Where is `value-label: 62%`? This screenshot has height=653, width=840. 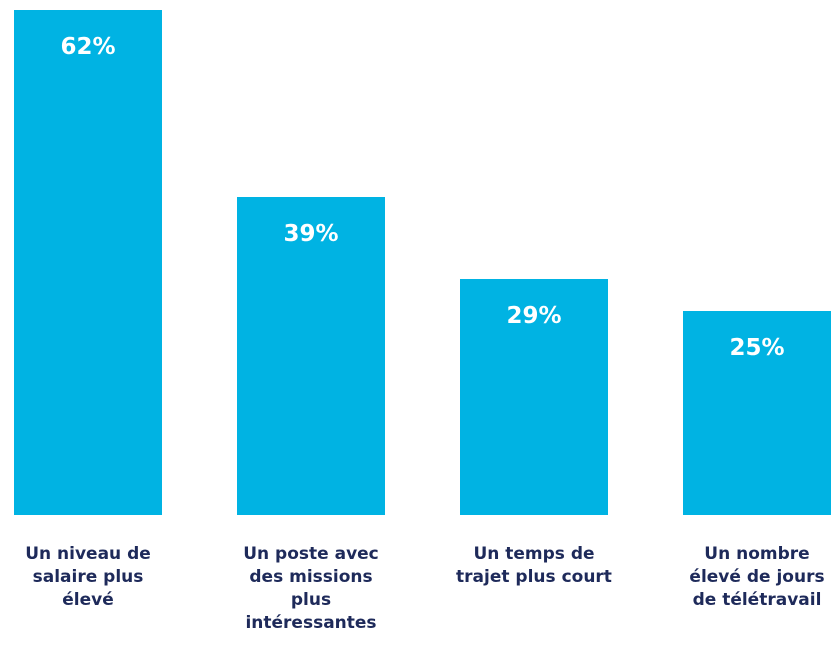
value-label: 62% is located at coordinates (88, 47).